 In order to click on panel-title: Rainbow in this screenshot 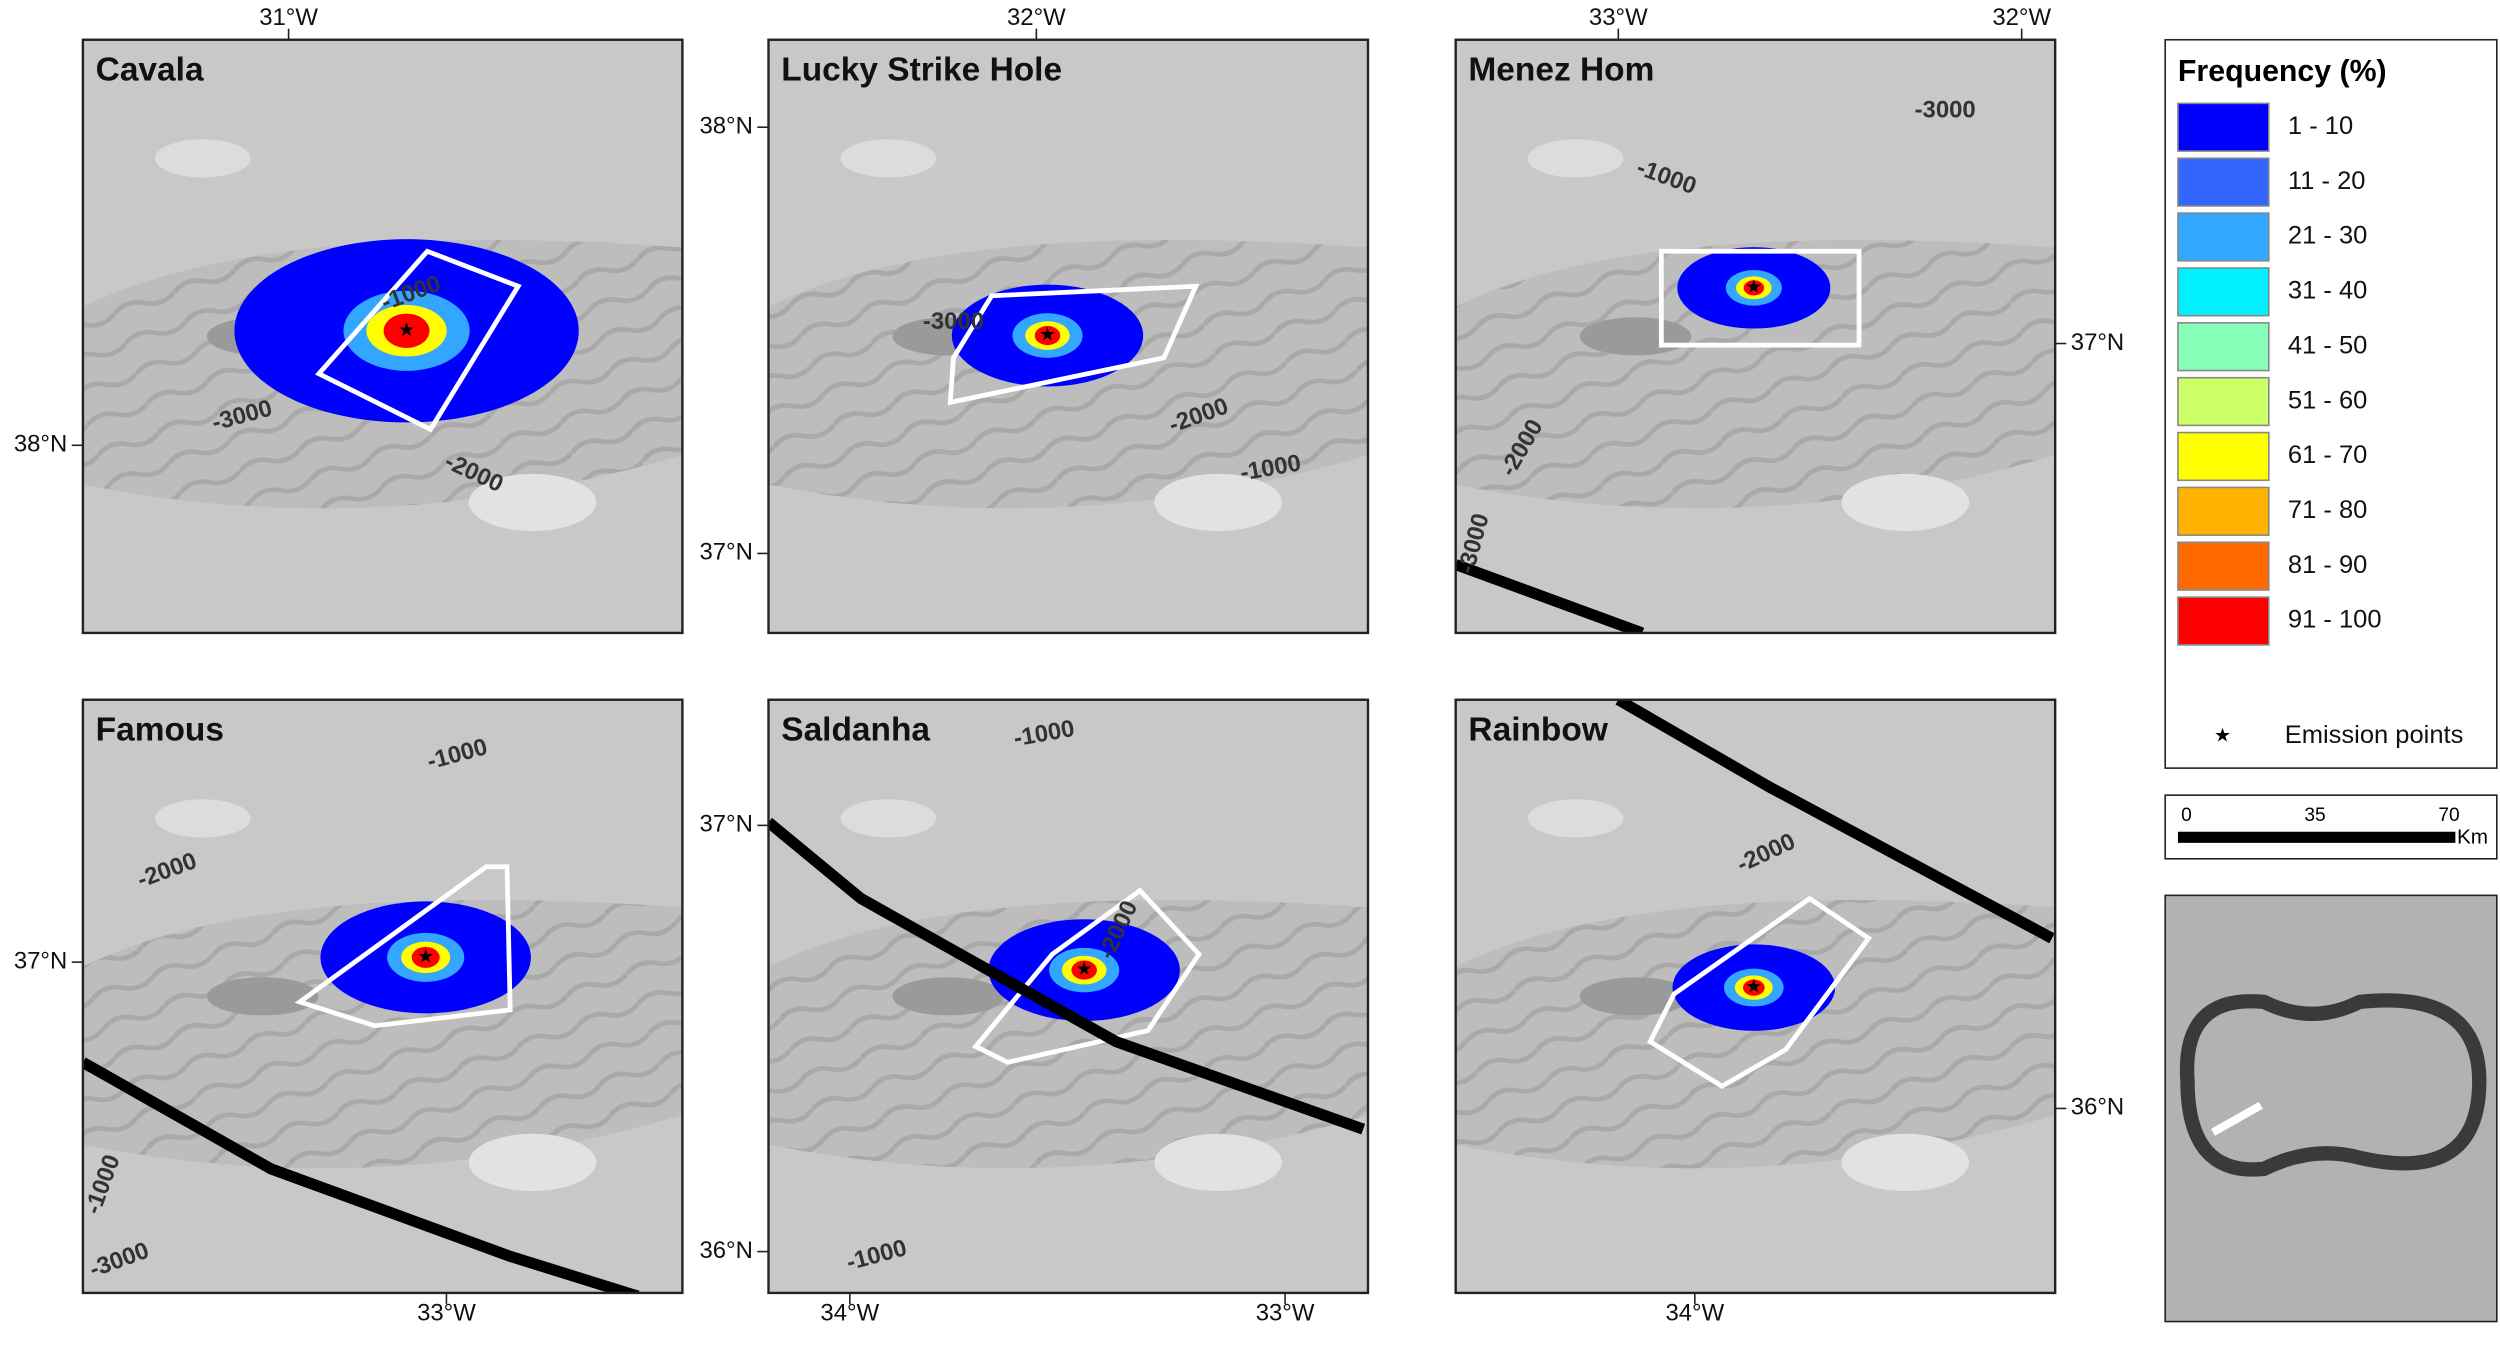, I will do `click(1538, 729)`.